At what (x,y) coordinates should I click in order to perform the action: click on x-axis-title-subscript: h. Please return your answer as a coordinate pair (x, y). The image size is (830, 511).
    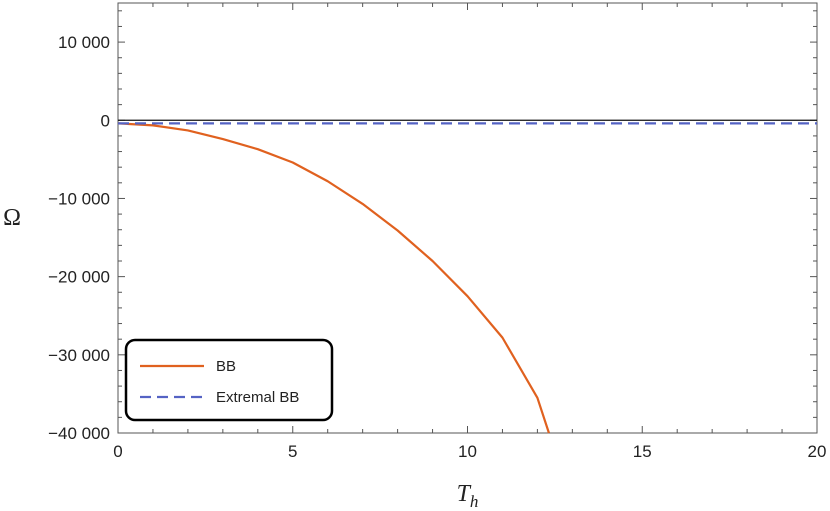
    Looking at the image, I should click on (474, 501).